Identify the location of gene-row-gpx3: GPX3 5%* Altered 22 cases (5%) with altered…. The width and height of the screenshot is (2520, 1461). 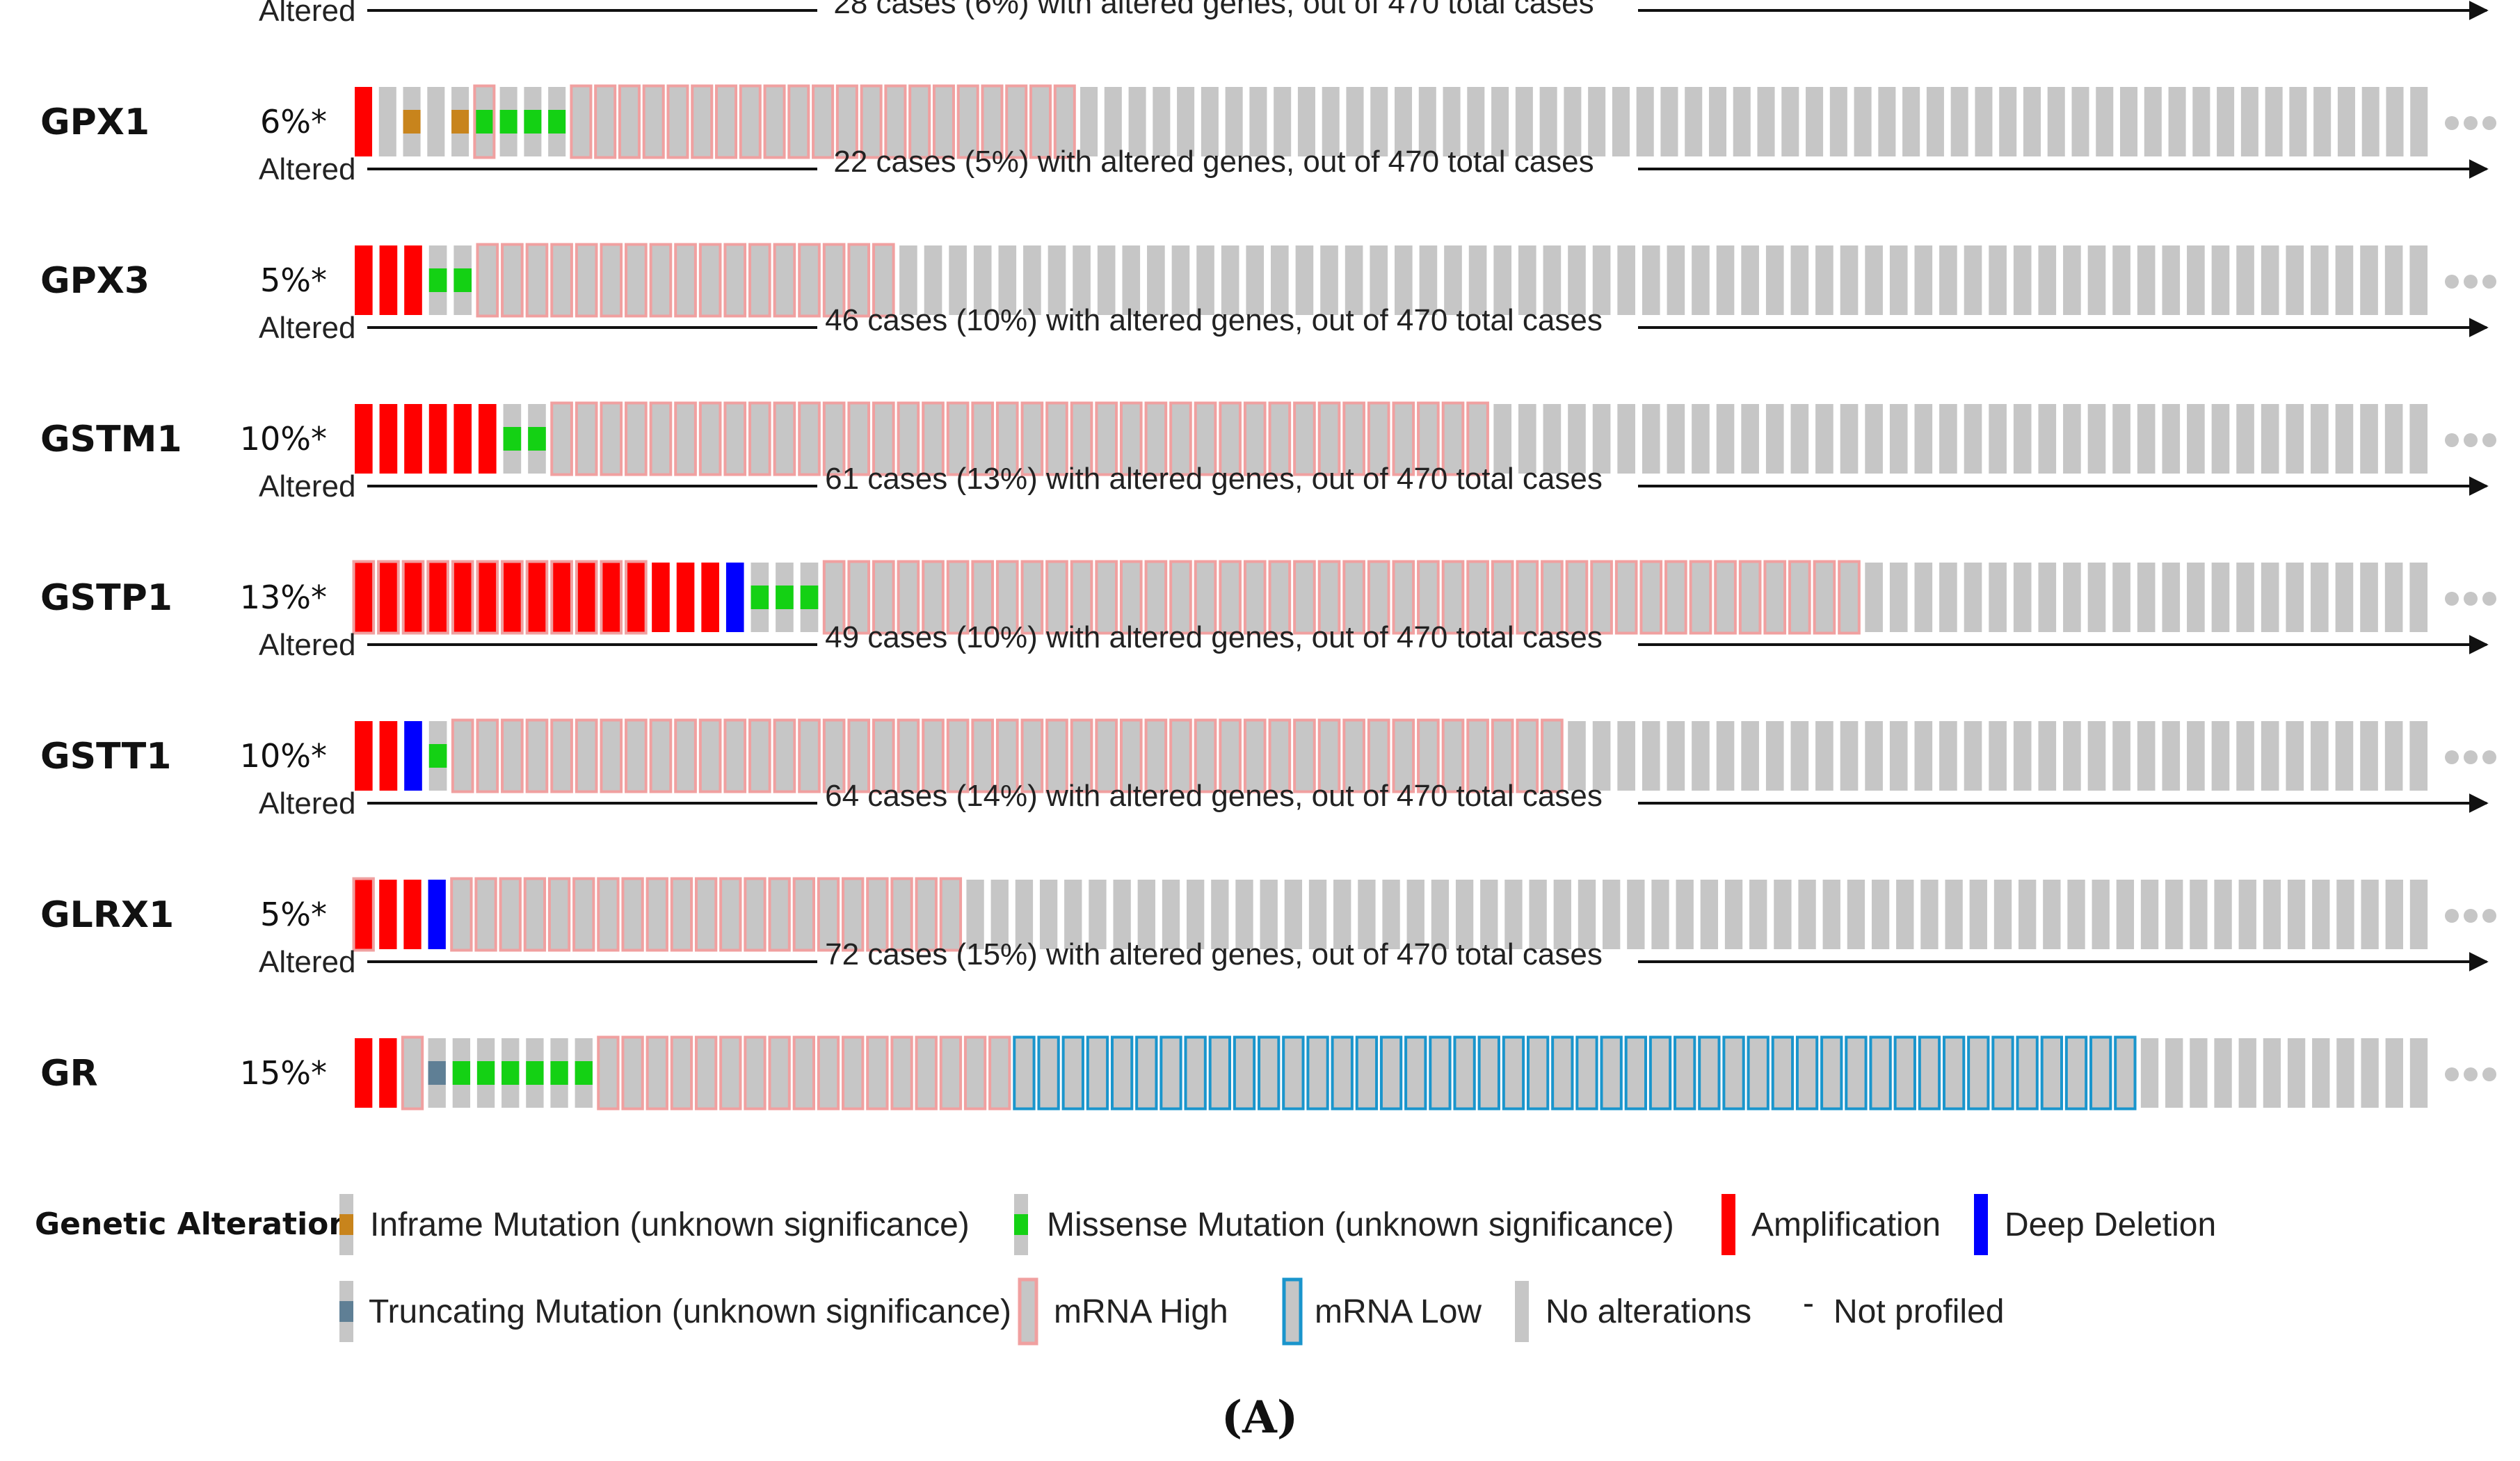
(1268, 231).